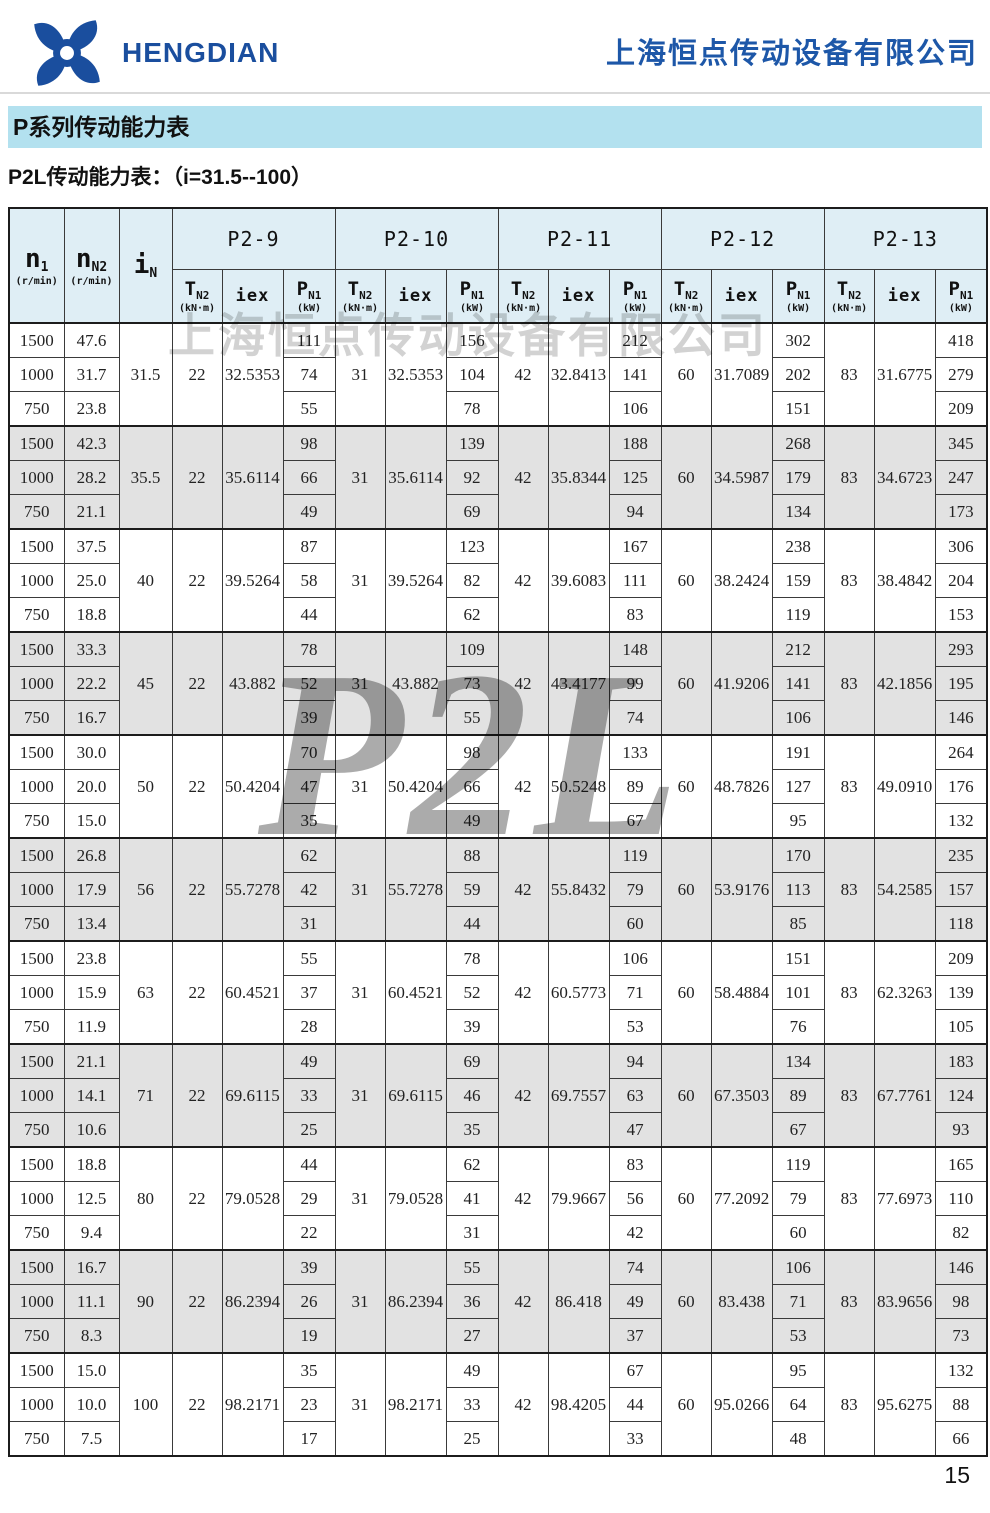 Image resolution: width=990 pixels, height=1513 pixels. What do you see at coordinates (472, 477) in the screenshot?
I see `pn1-cell: 92` at bounding box center [472, 477].